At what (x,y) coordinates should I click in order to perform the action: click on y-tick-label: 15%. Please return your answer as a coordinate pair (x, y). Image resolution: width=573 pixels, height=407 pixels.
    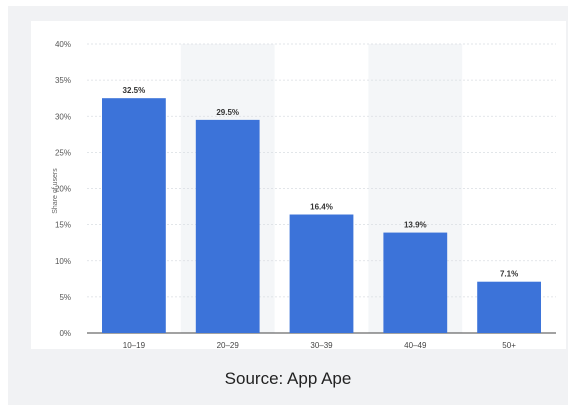
    Looking at the image, I should click on (63, 225).